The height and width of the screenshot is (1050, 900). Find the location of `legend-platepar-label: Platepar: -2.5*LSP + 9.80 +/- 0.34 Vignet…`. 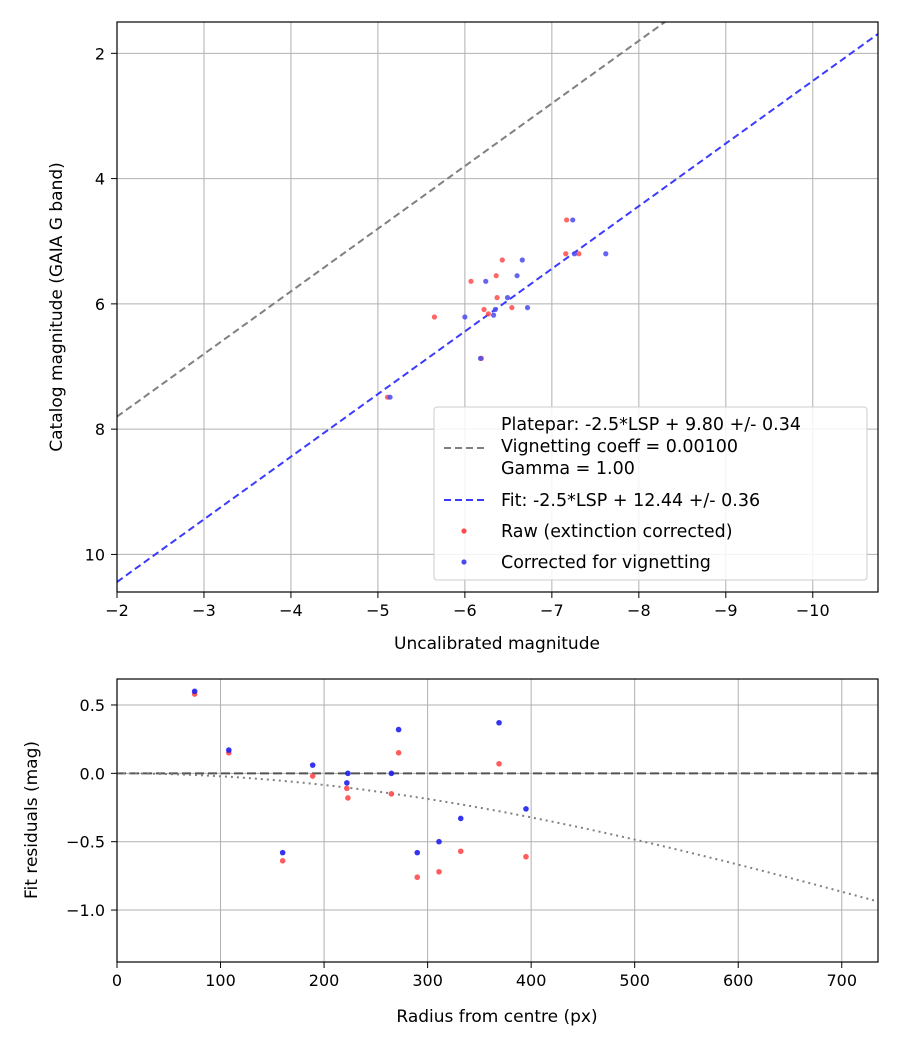

legend-platepar-label: Platepar: -2.5*LSP + 9.80 +/- 0.34 Vignet… is located at coordinates (651, 447).